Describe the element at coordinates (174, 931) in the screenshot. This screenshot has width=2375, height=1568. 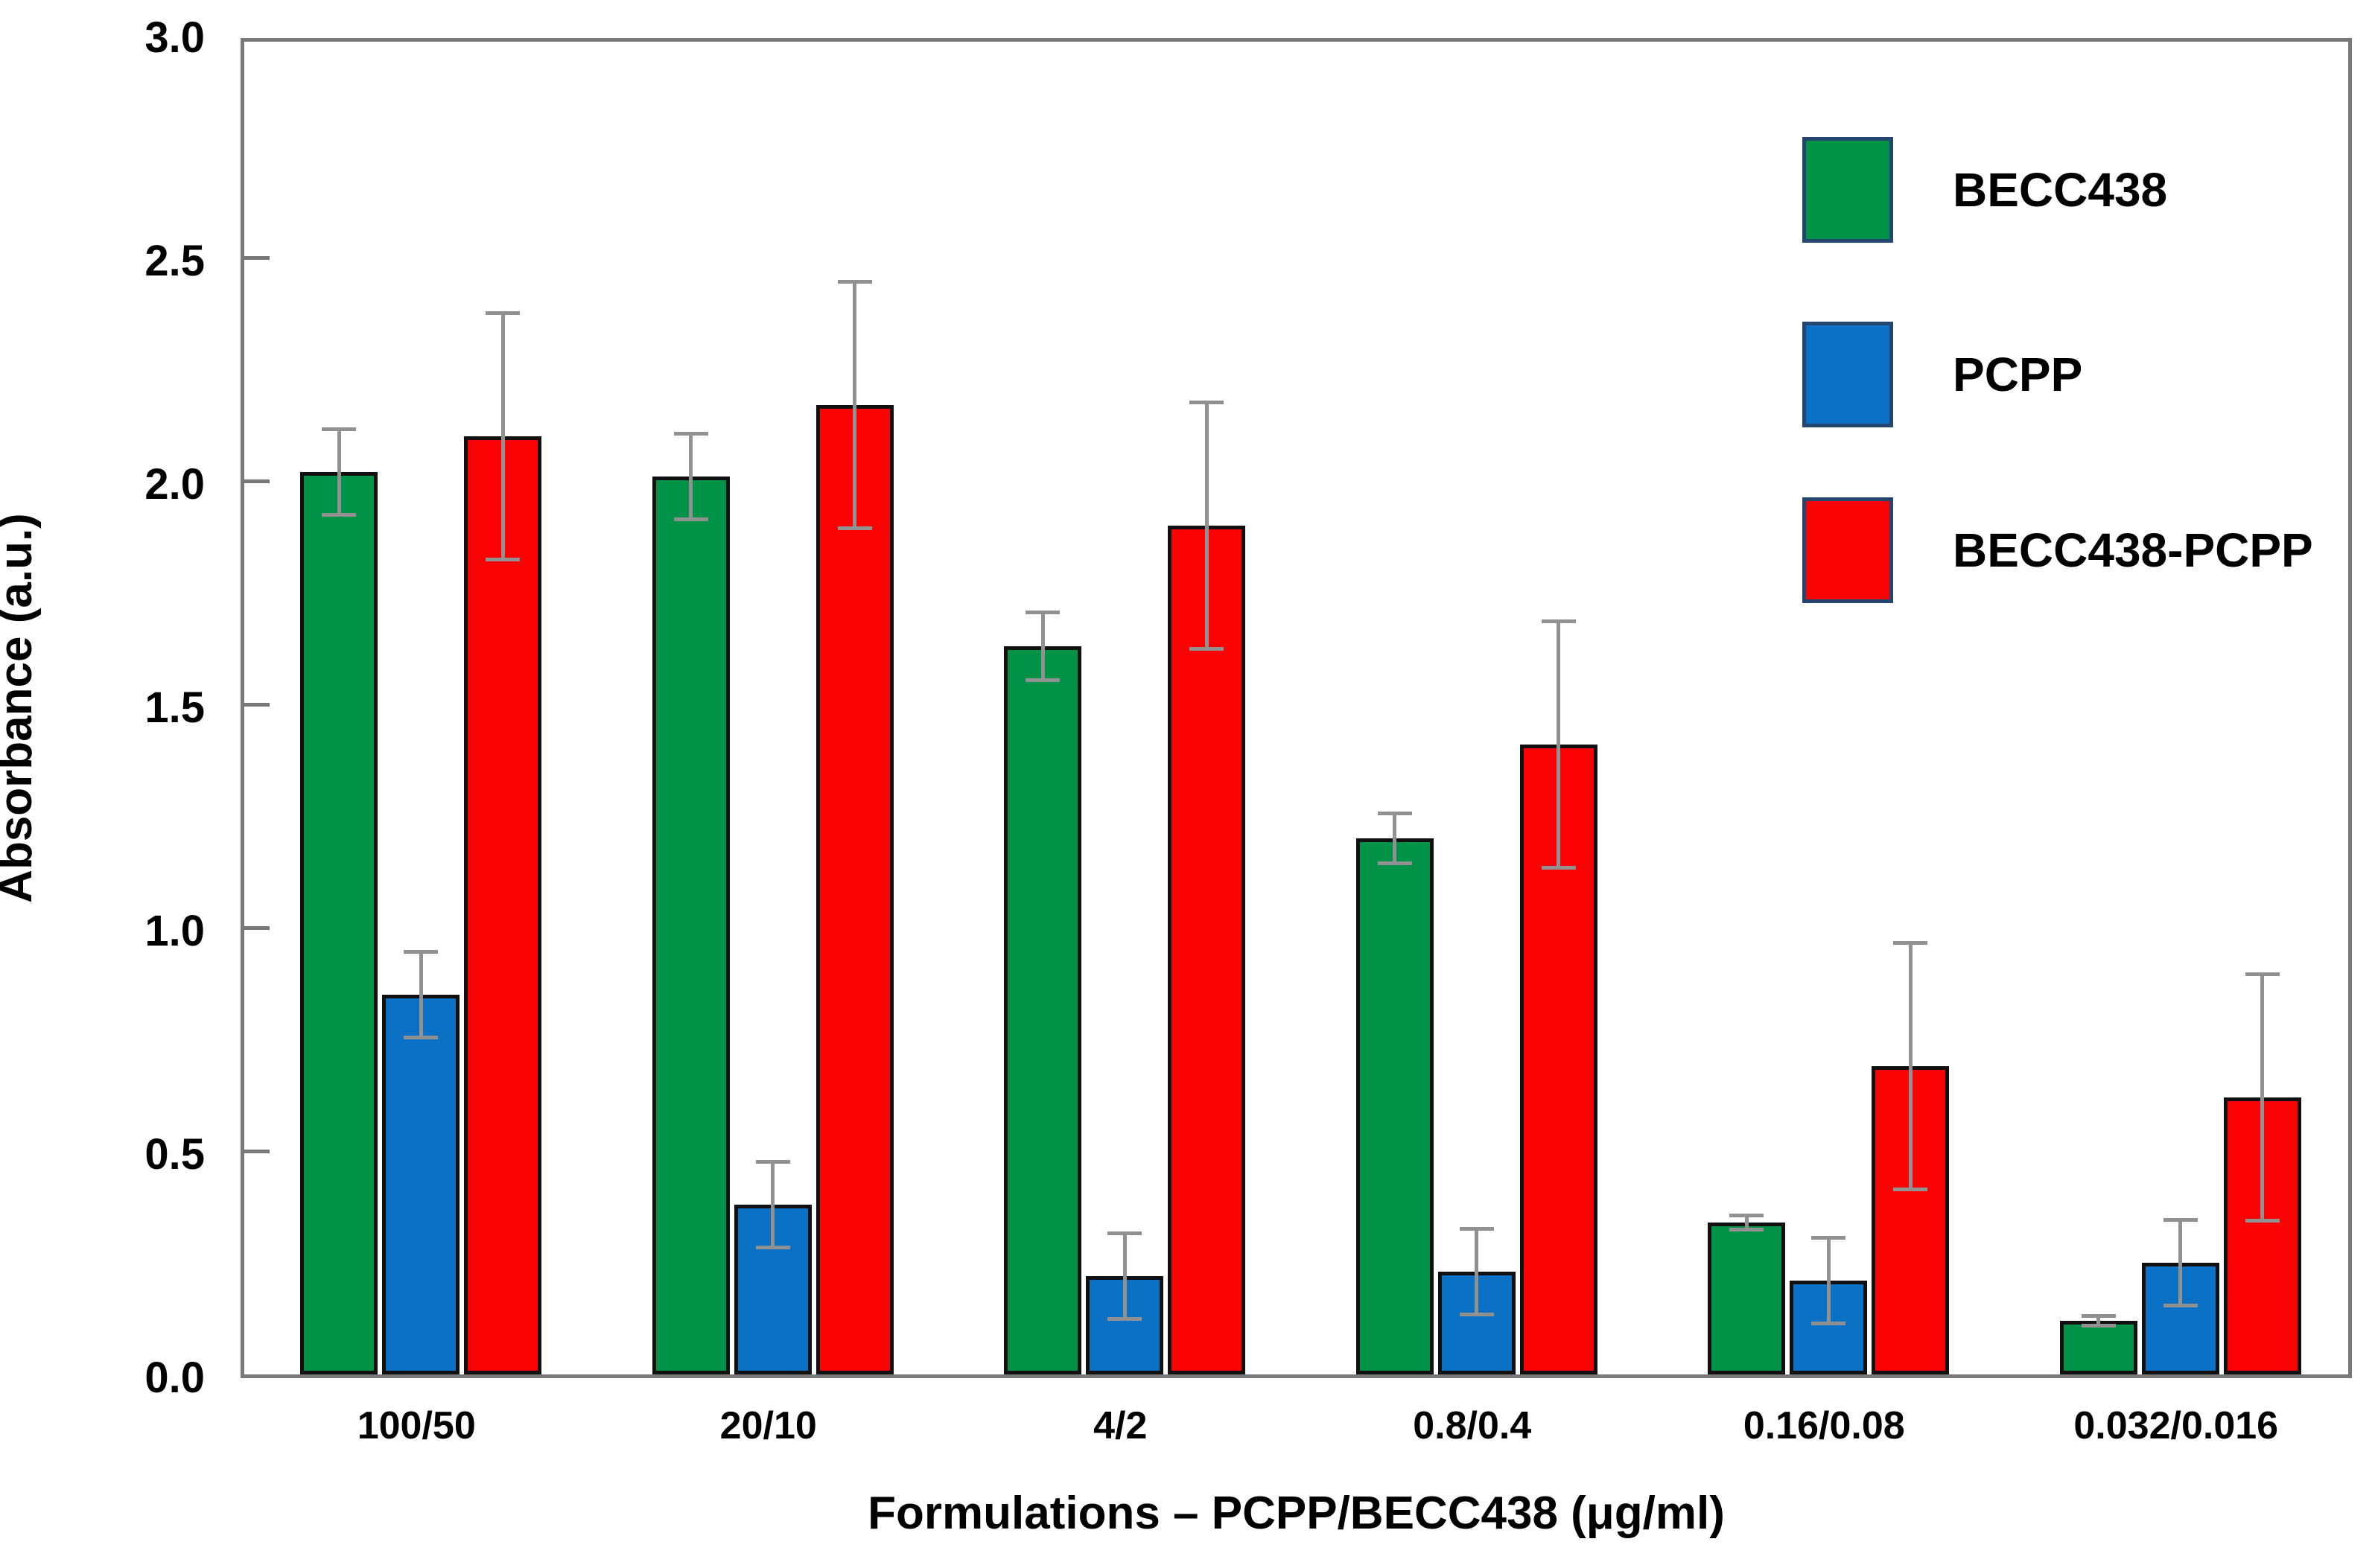
I see `y-tick-label: 1.0` at that location.